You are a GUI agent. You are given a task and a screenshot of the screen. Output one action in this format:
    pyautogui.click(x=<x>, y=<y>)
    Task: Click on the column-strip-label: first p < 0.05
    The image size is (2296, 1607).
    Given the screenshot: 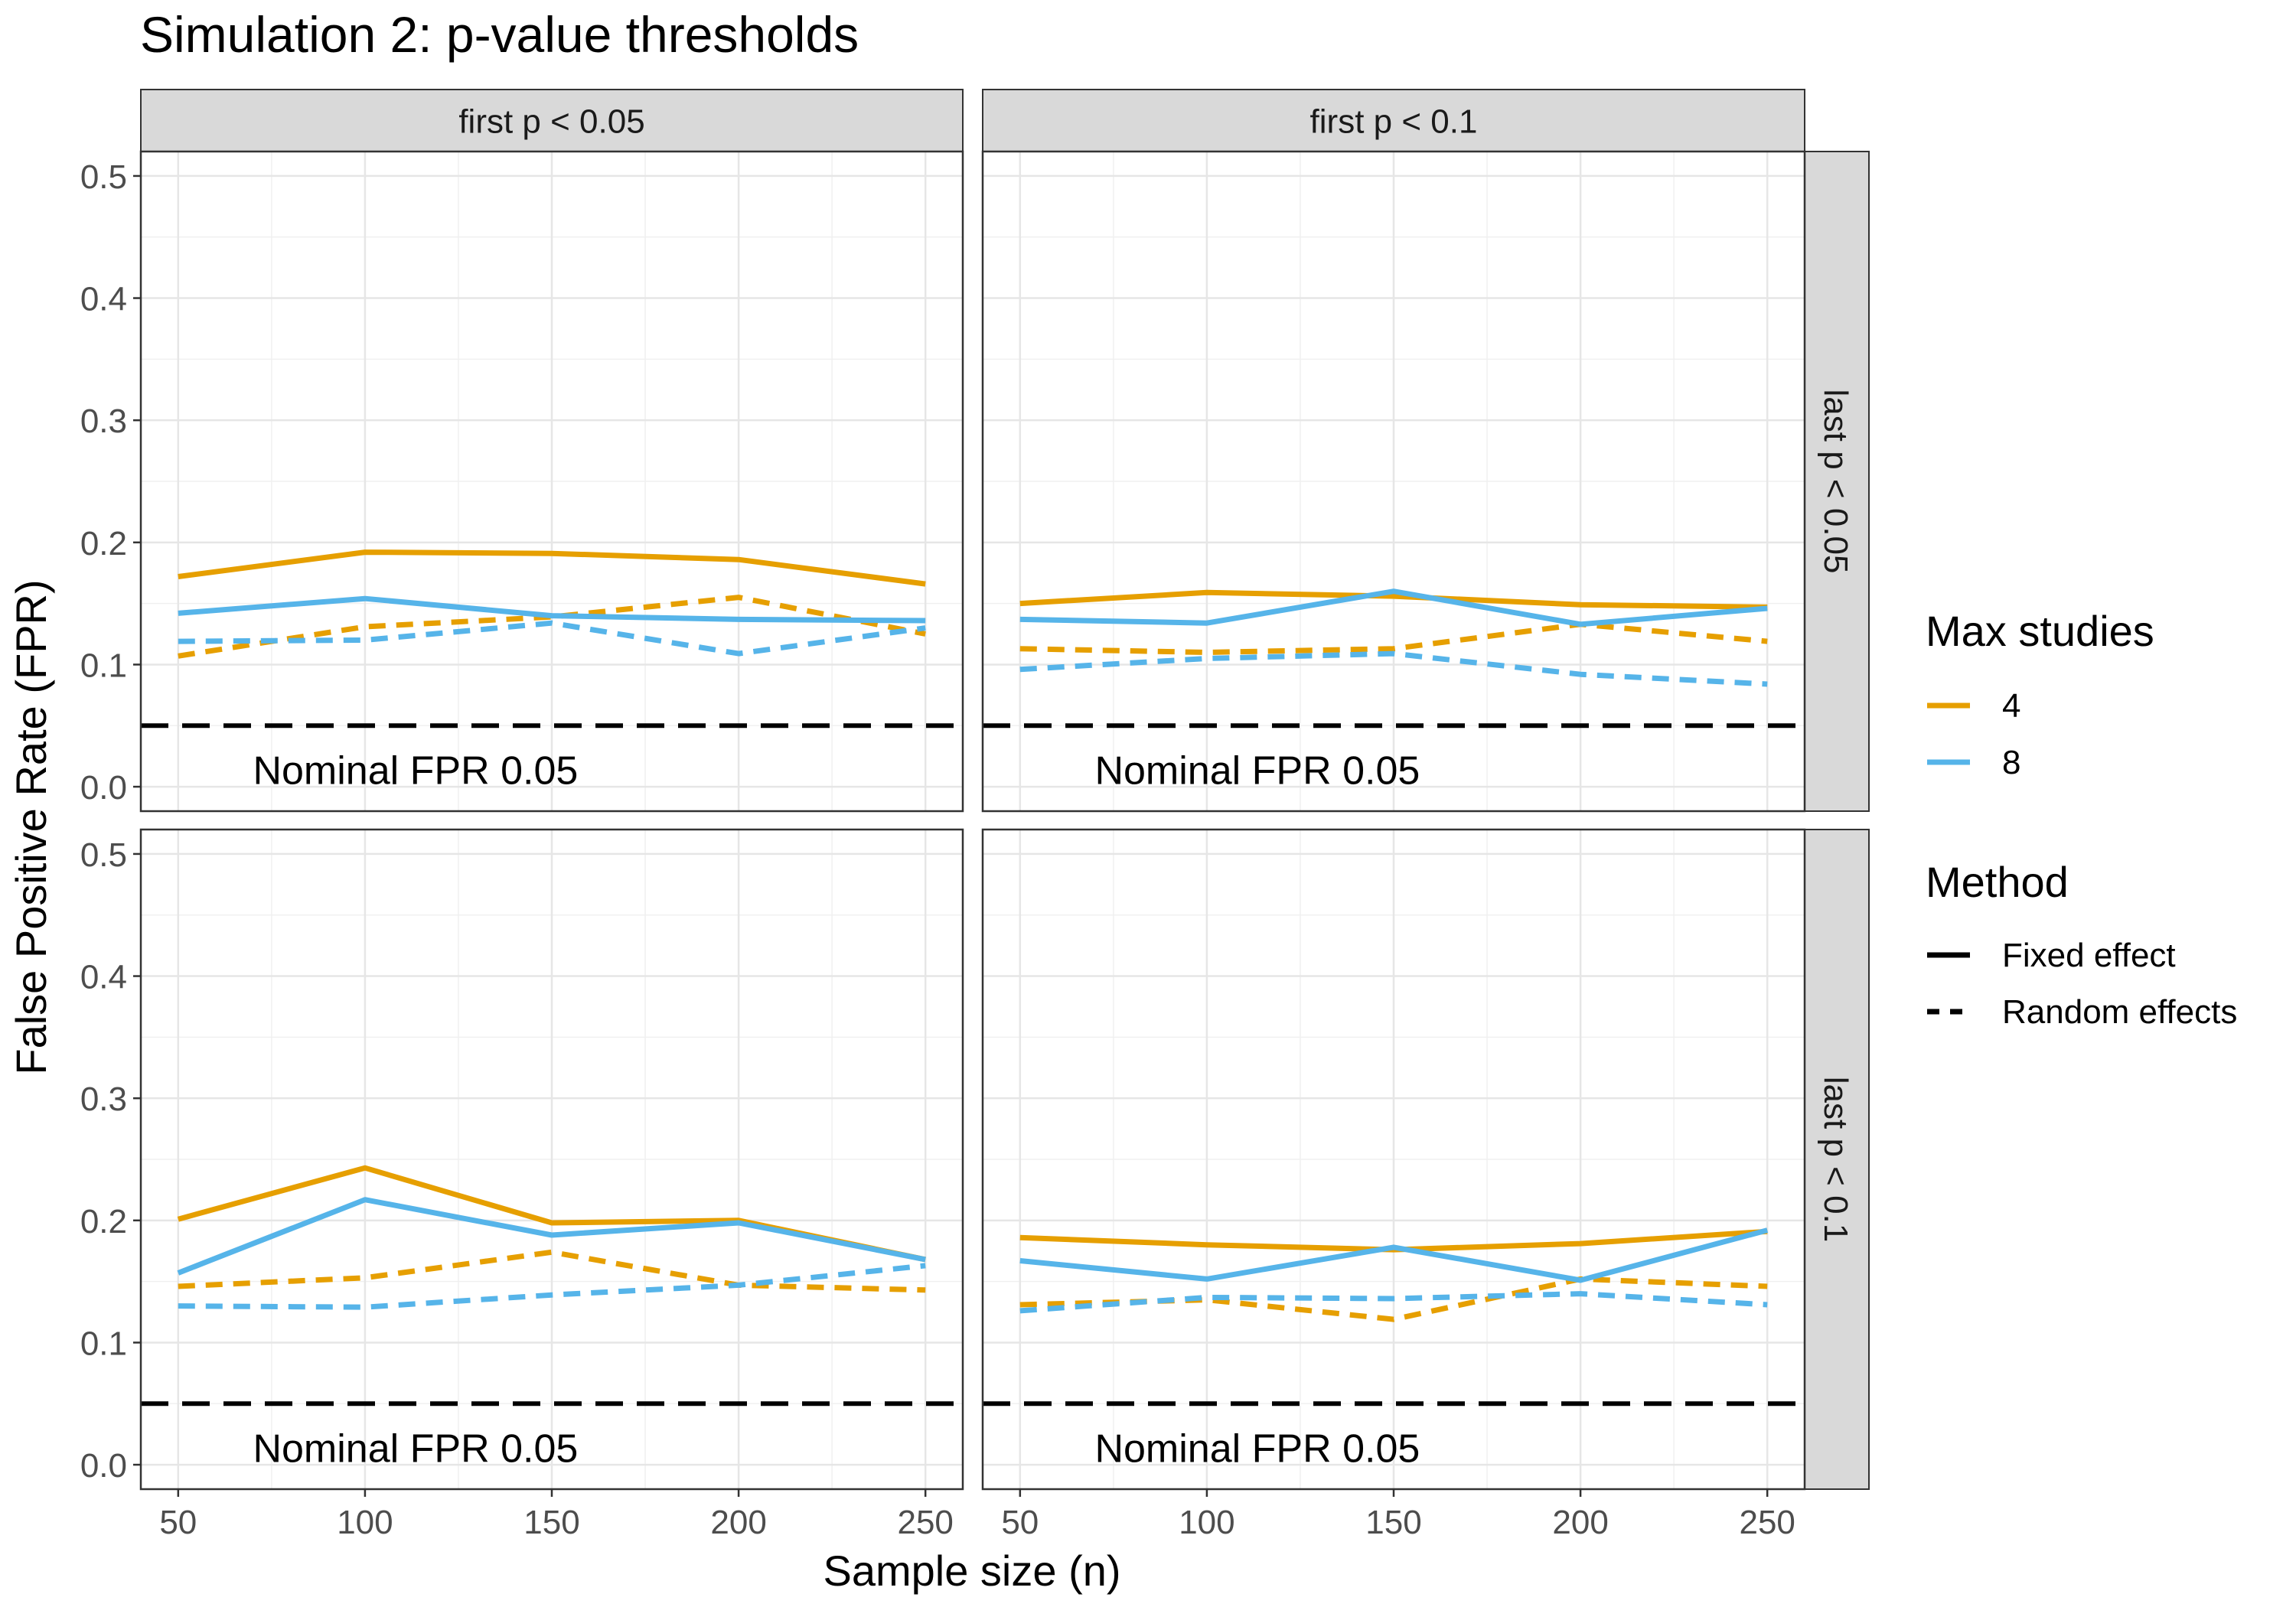 What is the action you would take?
    pyautogui.click(x=551, y=122)
    